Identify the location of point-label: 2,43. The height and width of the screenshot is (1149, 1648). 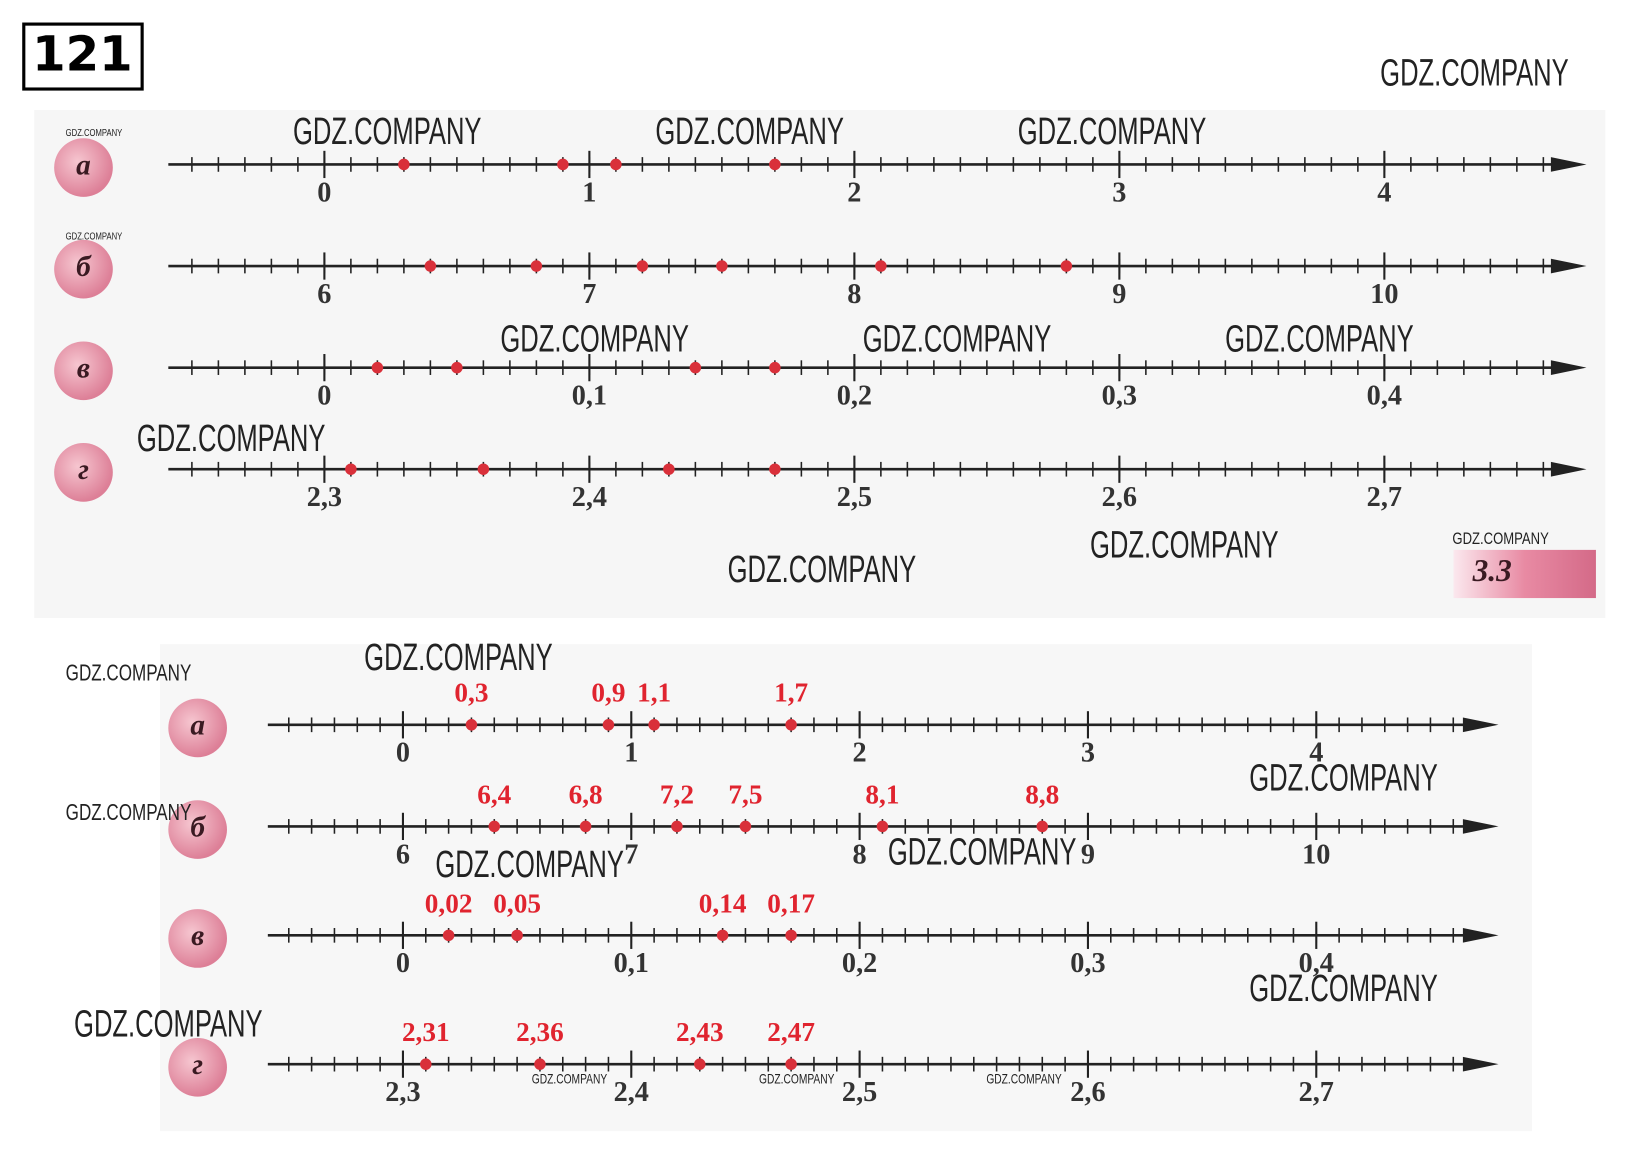
(700, 1032).